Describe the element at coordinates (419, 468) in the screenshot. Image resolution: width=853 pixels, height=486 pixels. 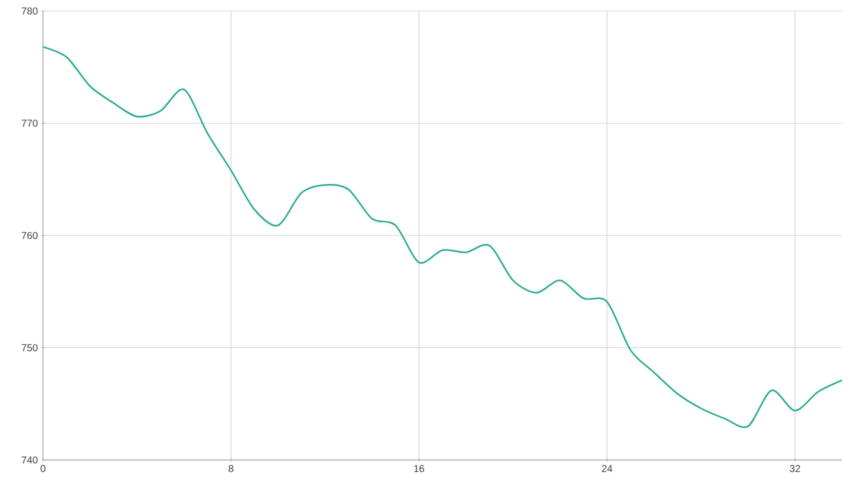
I see `x-tick-label: 16` at that location.